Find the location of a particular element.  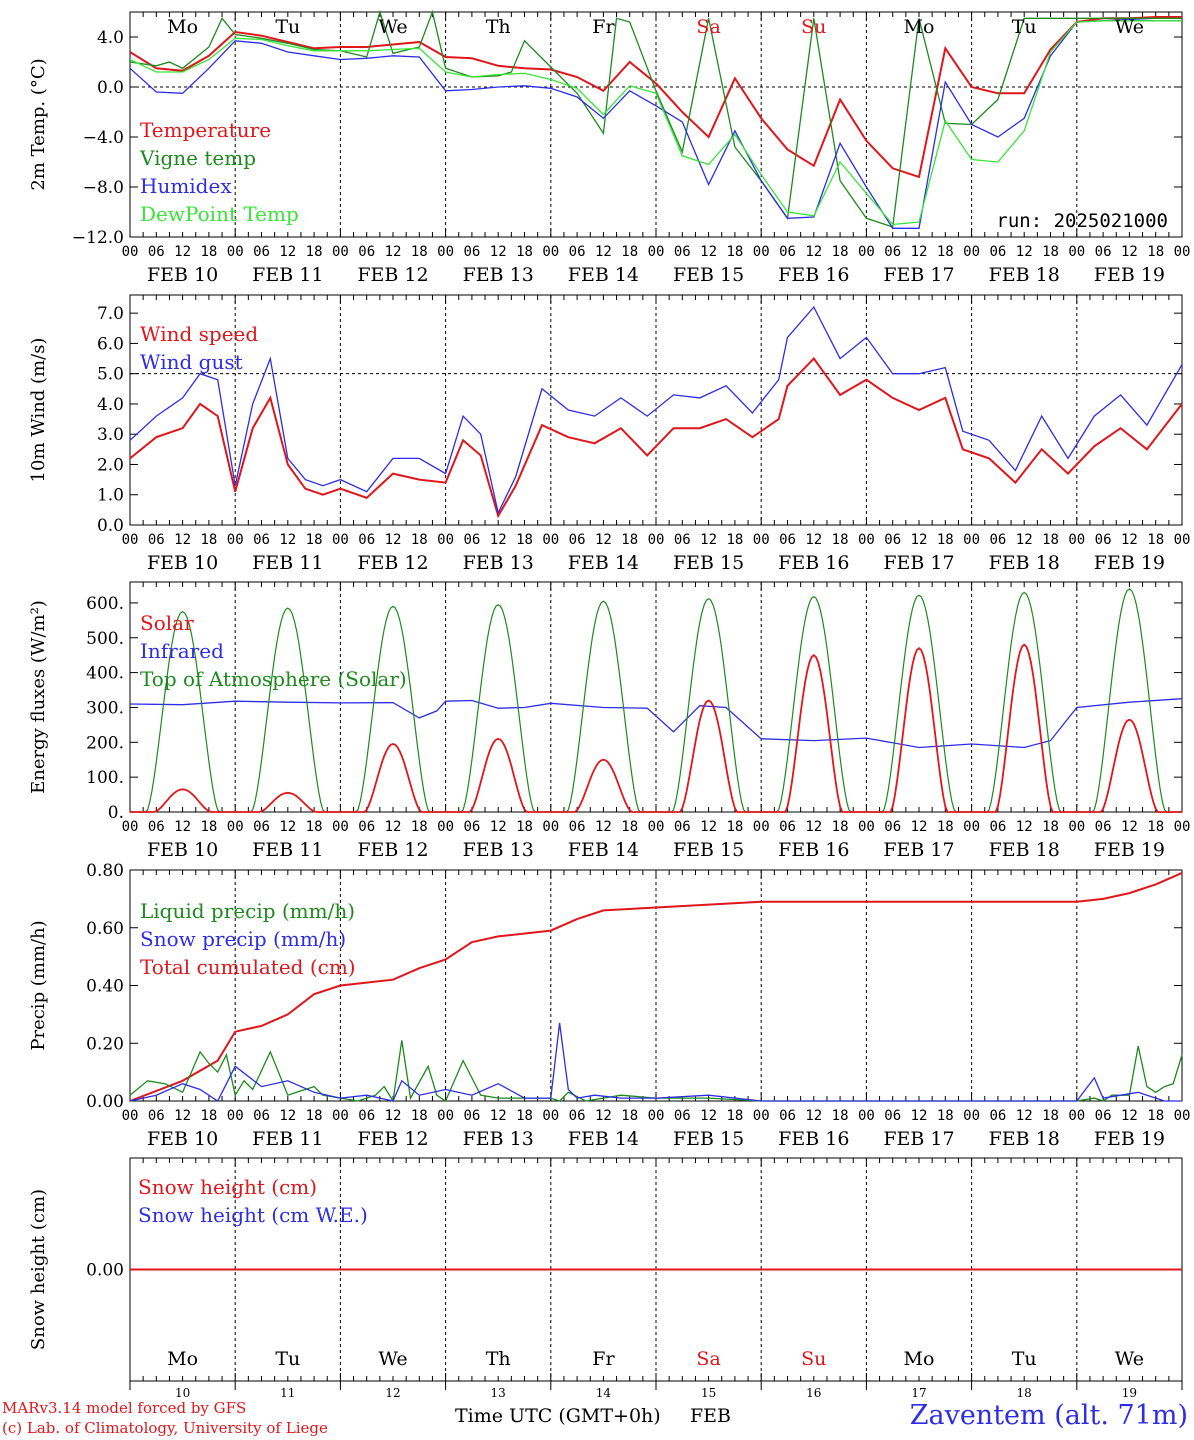

date-label: FEB 17 is located at coordinates (918, 275).